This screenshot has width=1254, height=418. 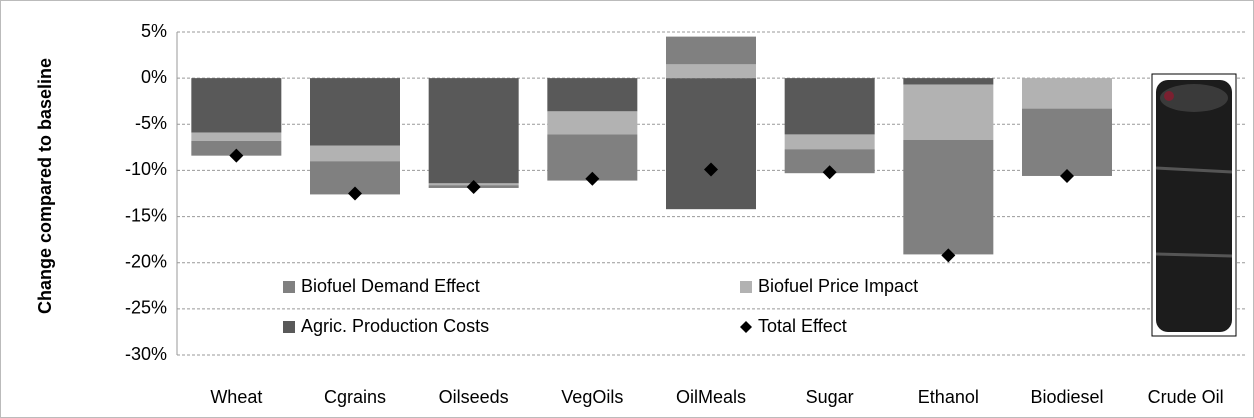 What do you see at coordinates (1169, 96) in the screenshot?
I see `barrel-cap` at bounding box center [1169, 96].